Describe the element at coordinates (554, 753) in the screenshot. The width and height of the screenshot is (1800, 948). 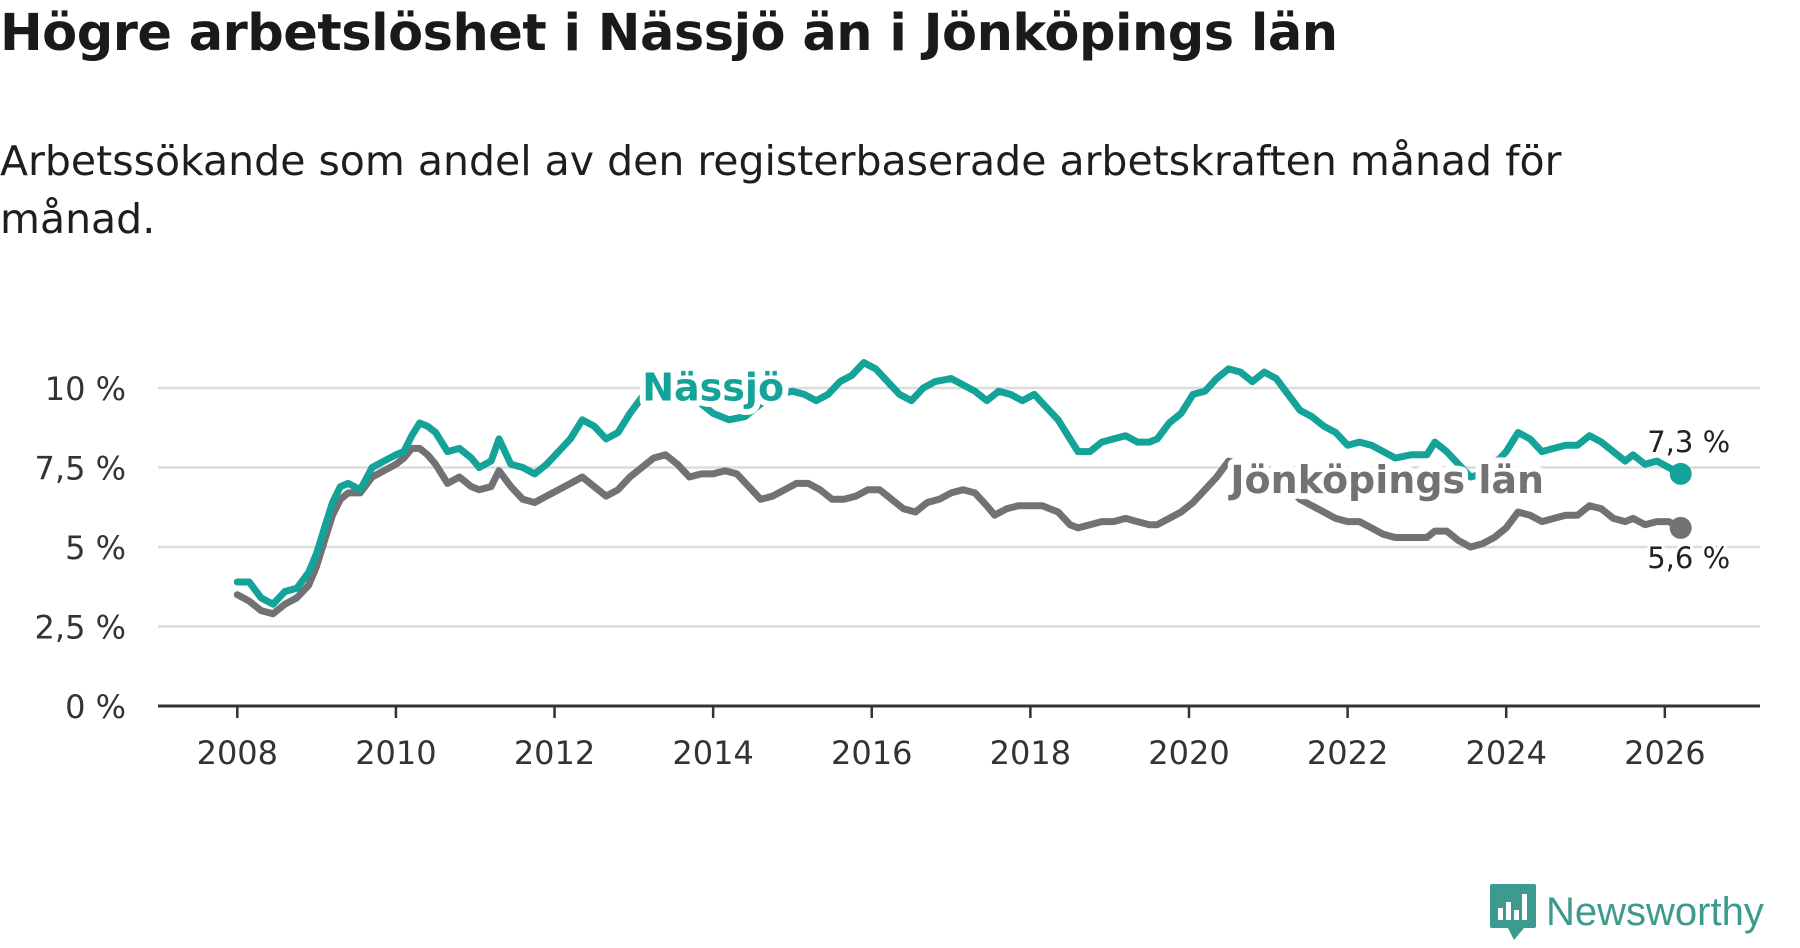
I see `x-tick-label: 2012` at that location.